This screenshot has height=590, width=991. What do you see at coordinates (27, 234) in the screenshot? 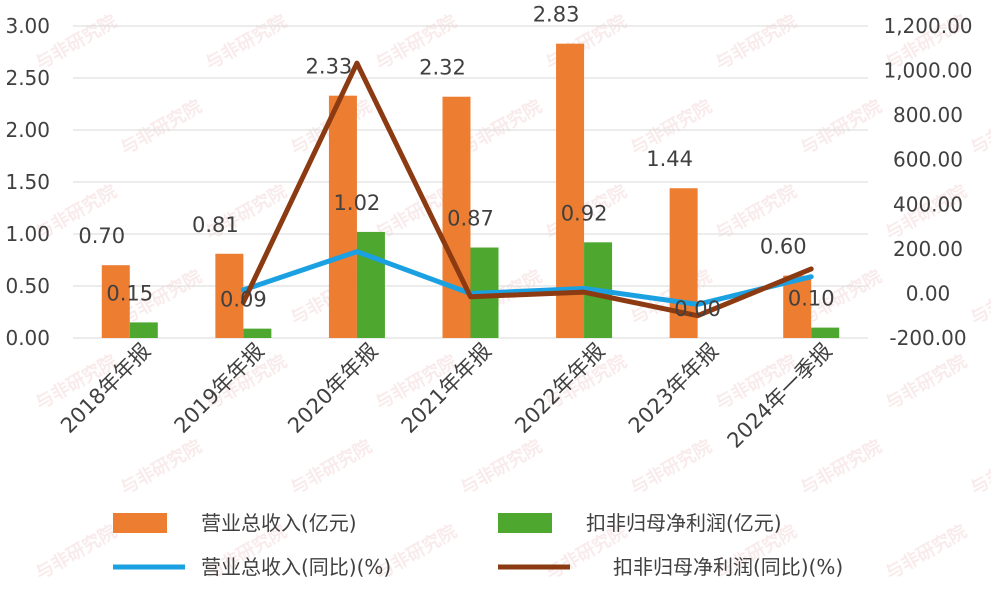
I see `y-left-tick-label: 1.00` at bounding box center [27, 234].